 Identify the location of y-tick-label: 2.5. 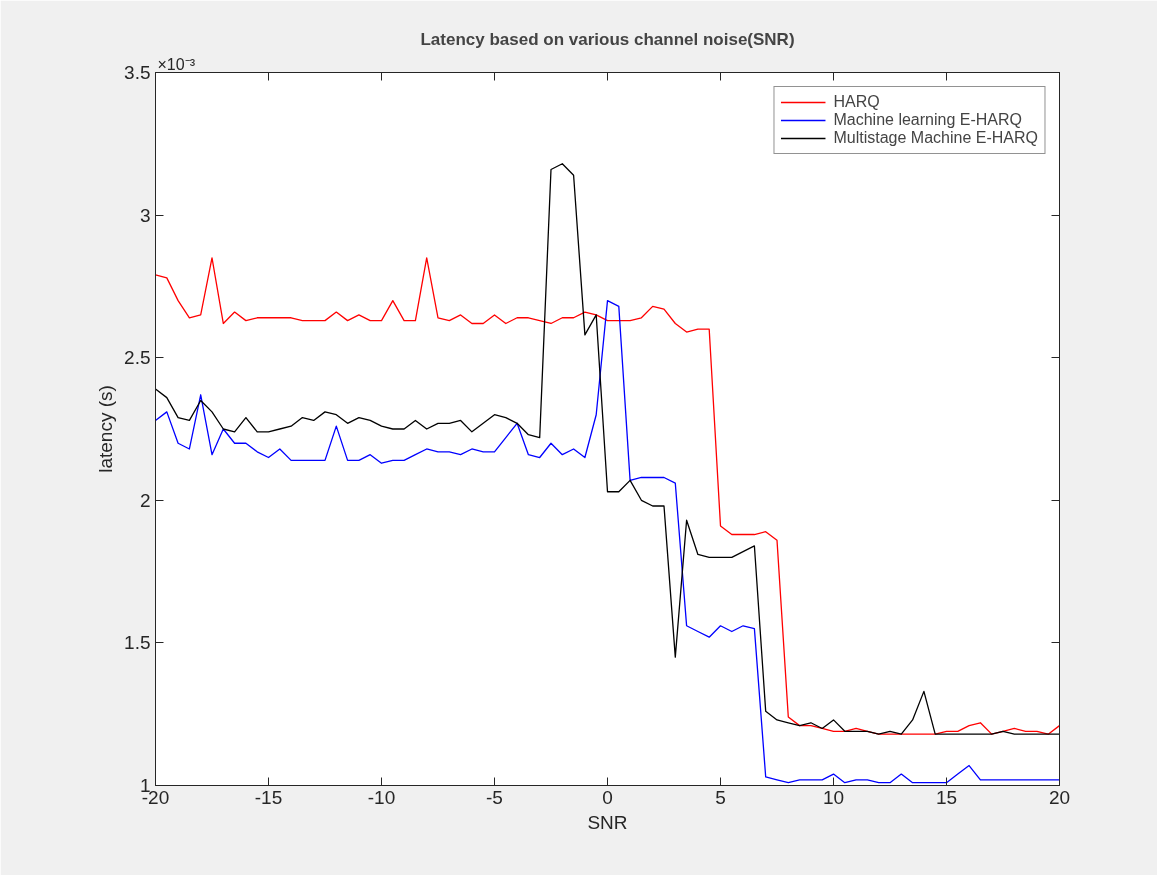
(137, 358).